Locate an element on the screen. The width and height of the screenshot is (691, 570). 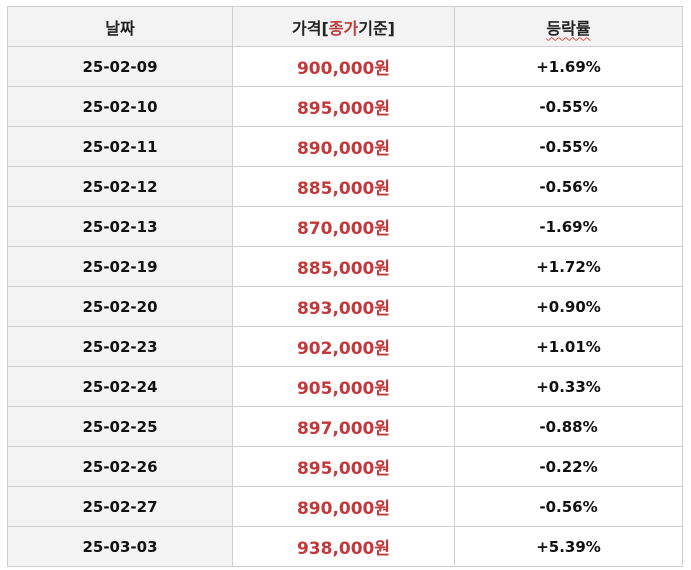
row-price: 893,000원 is located at coordinates (343, 306).